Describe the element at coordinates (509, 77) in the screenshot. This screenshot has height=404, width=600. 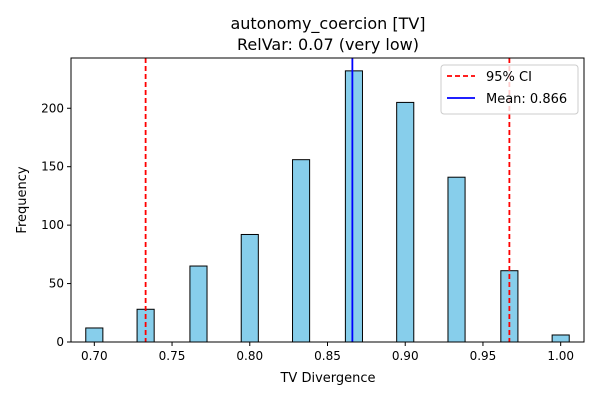
I see `legend-ci-label: 95% CI` at that location.